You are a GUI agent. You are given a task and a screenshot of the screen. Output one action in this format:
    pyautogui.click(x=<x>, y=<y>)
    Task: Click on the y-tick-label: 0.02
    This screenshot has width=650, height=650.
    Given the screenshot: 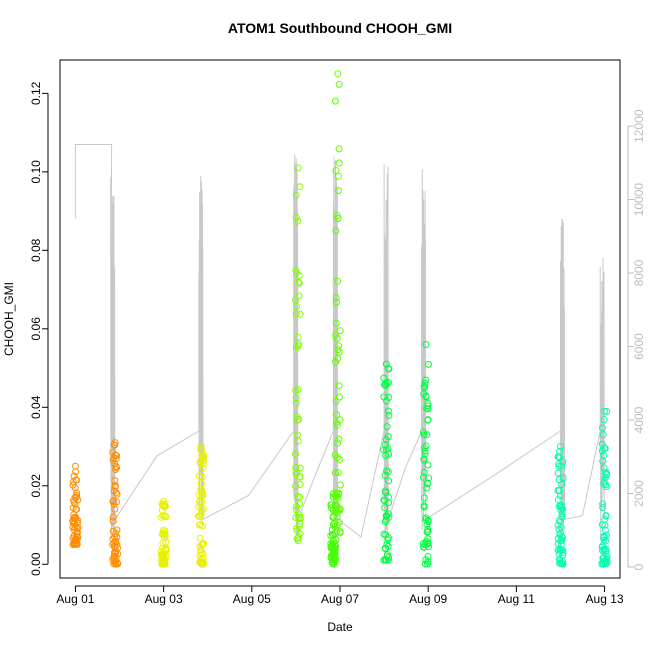 What is the action you would take?
    pyautogui.click(x=36, y=486)
    